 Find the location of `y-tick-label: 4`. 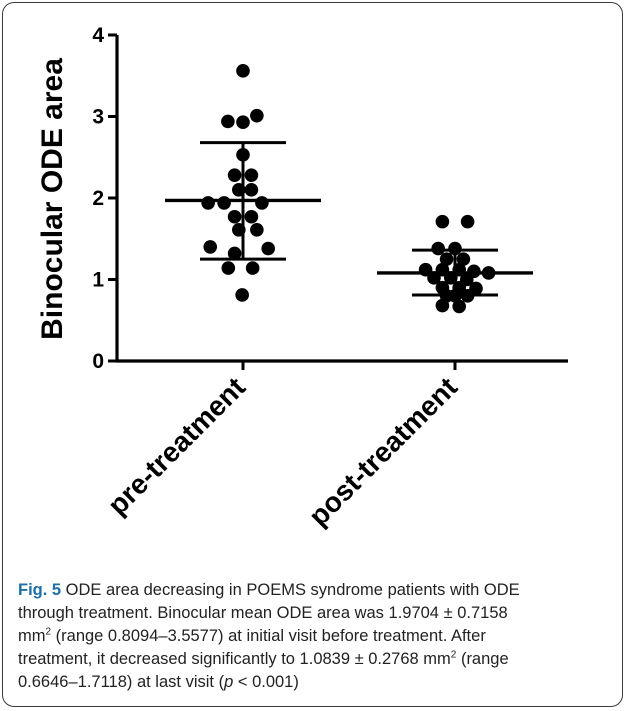

y-tick-label: 4 is located at coordinates (98, 35).